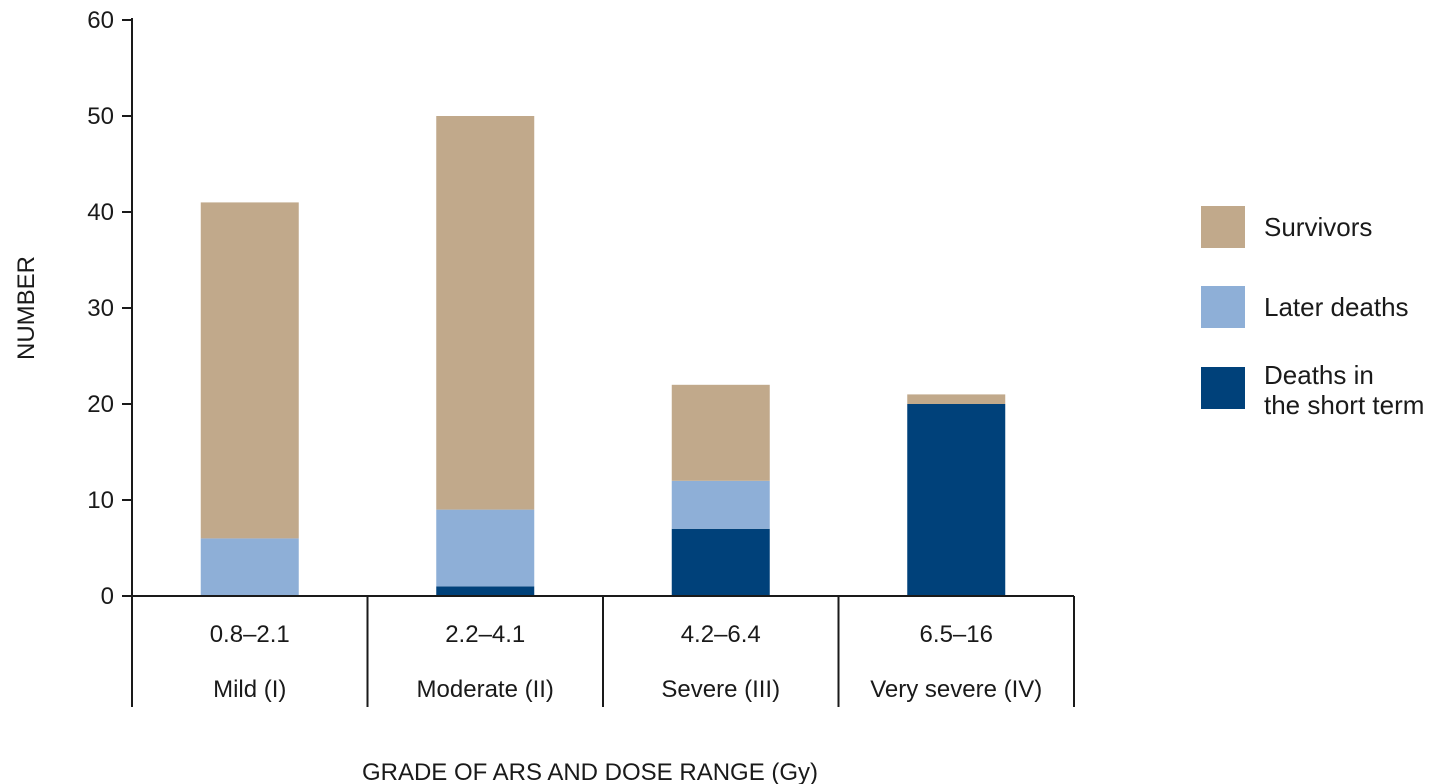  What do you see at coordinates (100, 212) in the screenshot?
I see `y-tick-label: 40` at bounding box center [100, 212].